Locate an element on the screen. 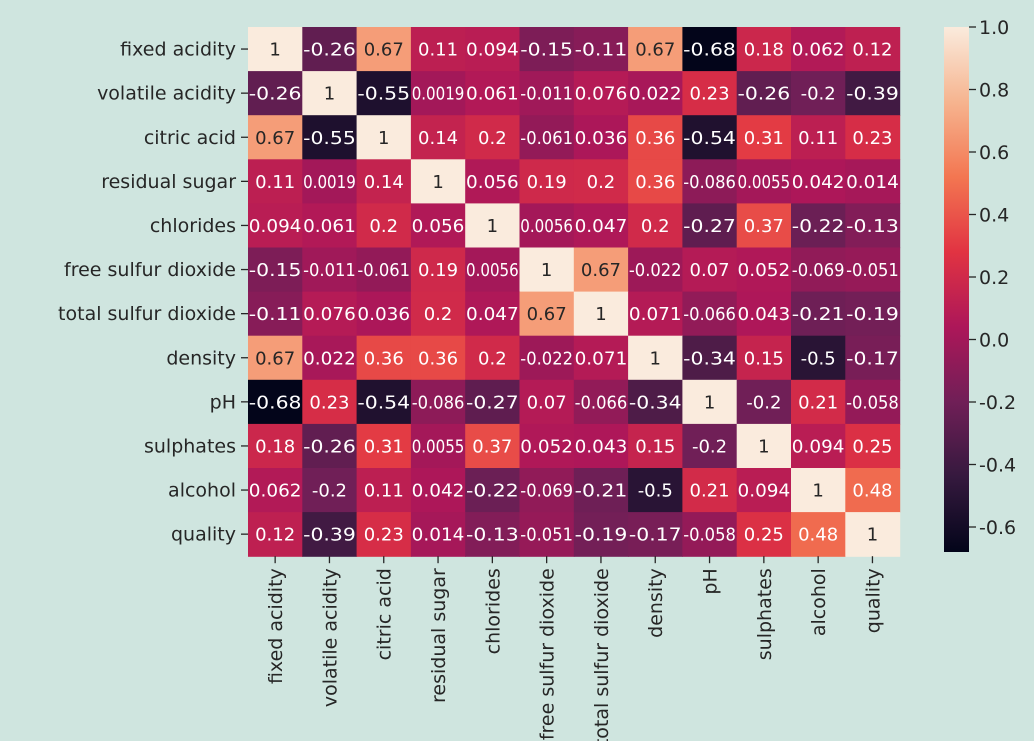 The image size is (1034, 741). cell-value-label: 0.48 is located at coordinates (872, 491).